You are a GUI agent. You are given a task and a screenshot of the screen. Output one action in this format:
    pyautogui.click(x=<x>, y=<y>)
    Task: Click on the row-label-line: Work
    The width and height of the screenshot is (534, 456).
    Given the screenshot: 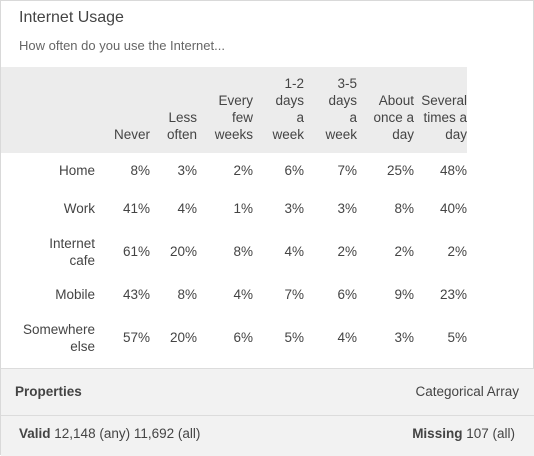 What is the action you would take?
    pyautogui.click(x=79, y=208)
    